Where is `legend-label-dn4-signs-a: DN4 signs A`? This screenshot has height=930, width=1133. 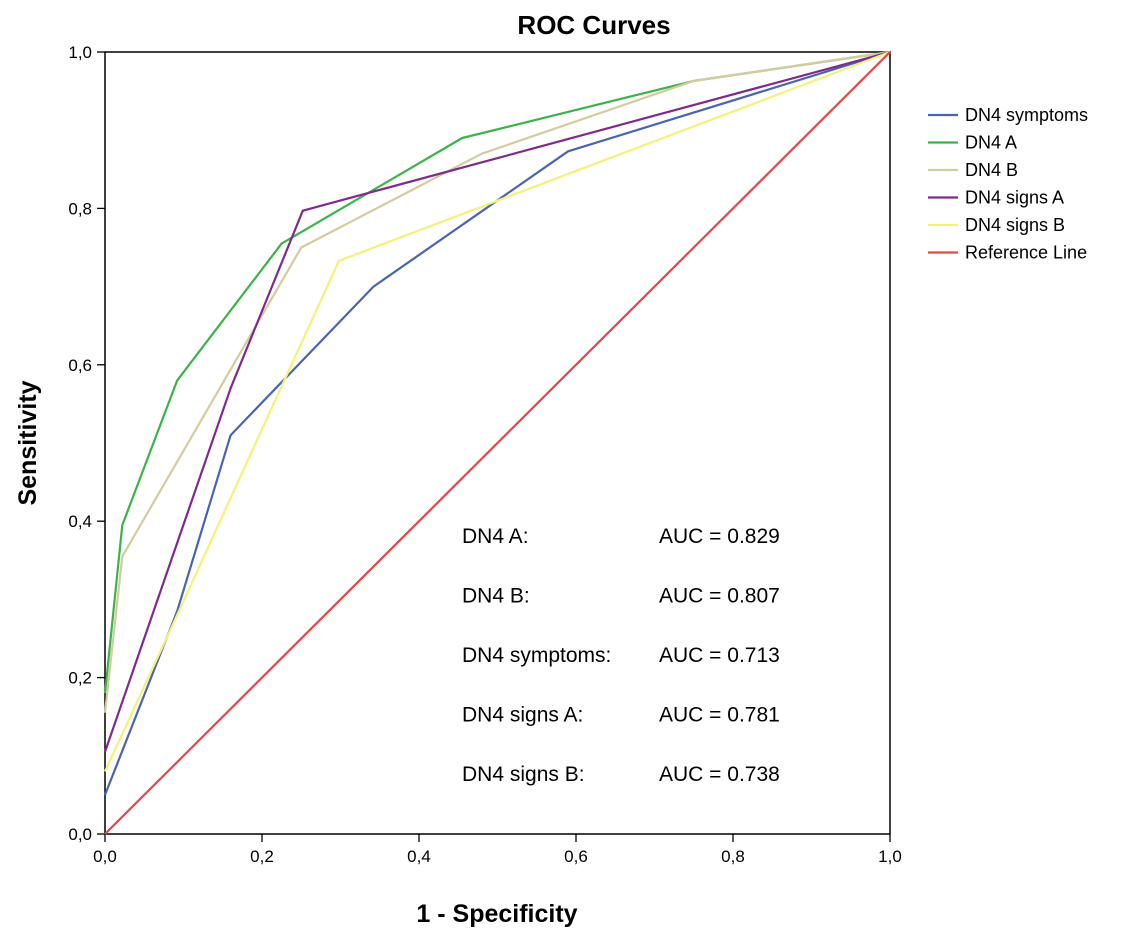
legend-label-dn4-signs-a: DN4 signs A is located at coordinates (1014, 198).